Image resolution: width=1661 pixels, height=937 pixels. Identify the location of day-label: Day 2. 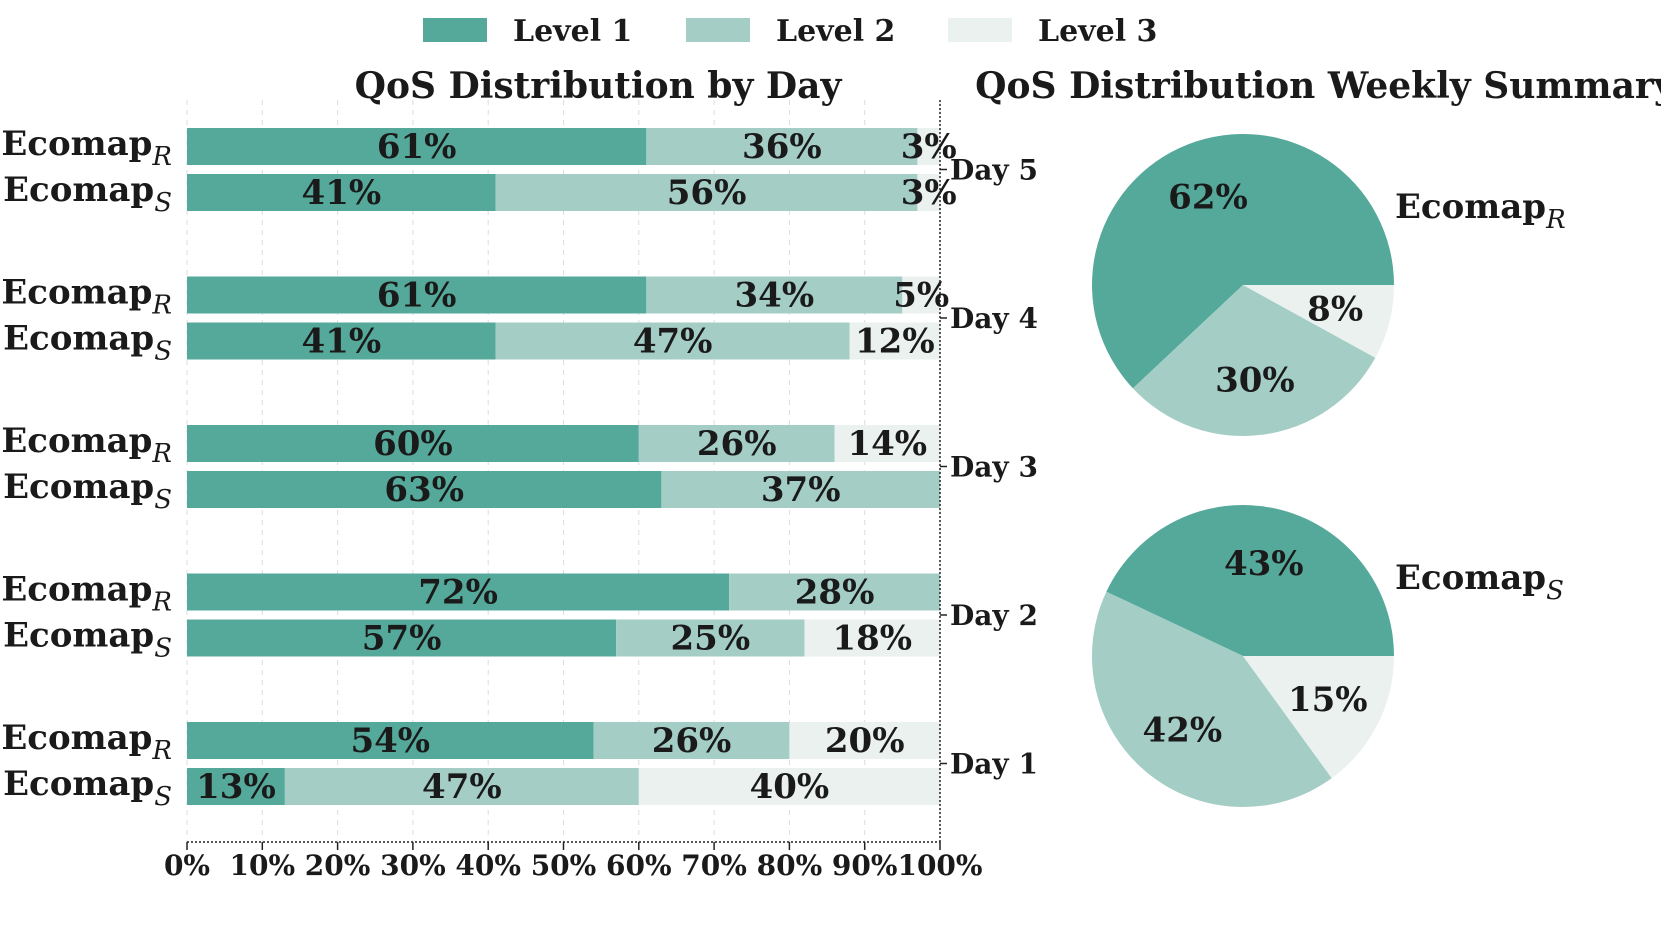
(994, 615).